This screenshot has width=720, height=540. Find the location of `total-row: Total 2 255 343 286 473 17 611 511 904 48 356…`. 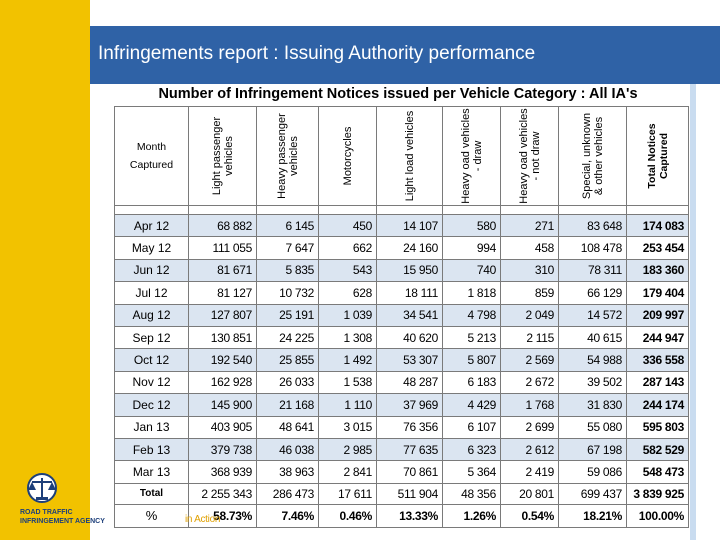

total-row: Total 2 255 343 286 473 17 611 511 904 48 356… is located at coordinates (401, 493).